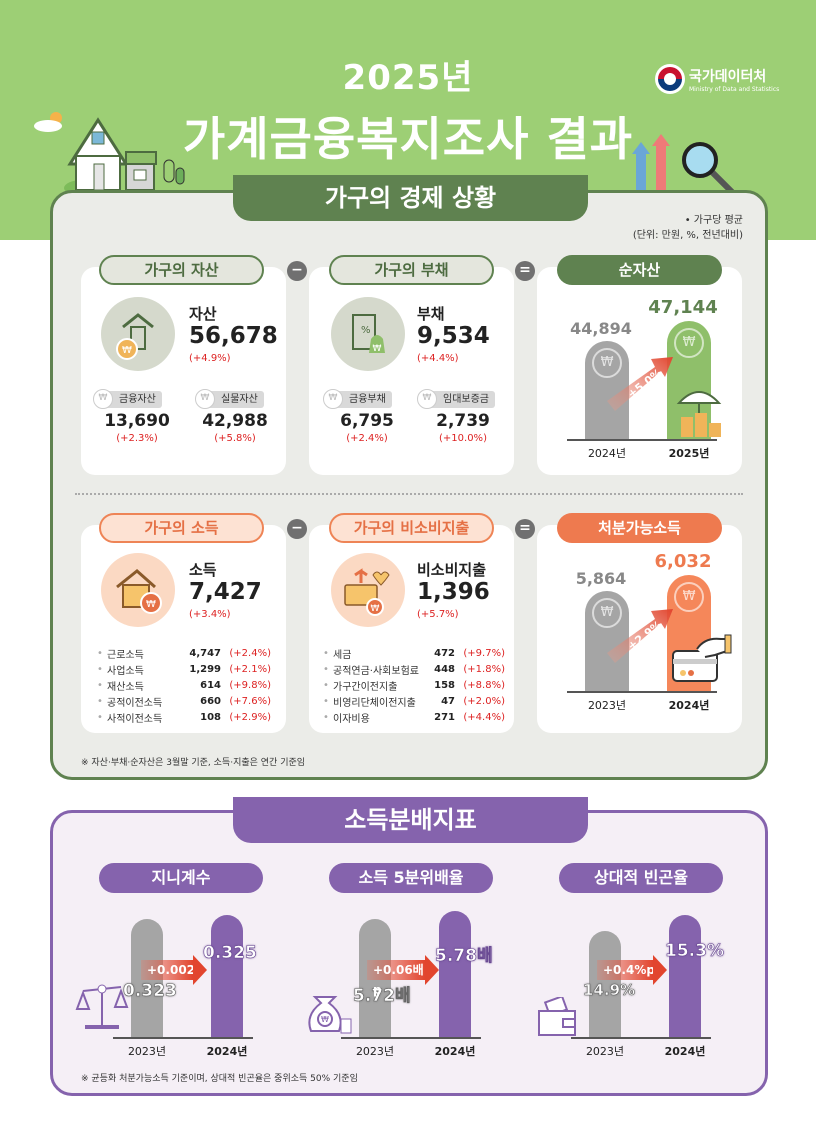 This screenshot has height=1144, width=816. Describe the element at coordinates (641, 1038) in the screenshot. I see `poverty-axis` at that location.